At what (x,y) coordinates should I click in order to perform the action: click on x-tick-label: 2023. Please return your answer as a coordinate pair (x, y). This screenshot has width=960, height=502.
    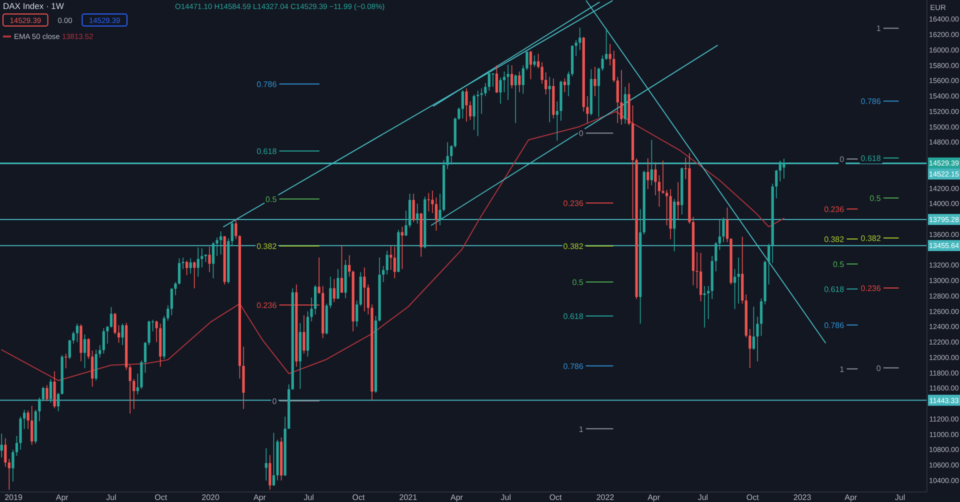
    Looking at the image, I should click on (802, 497).